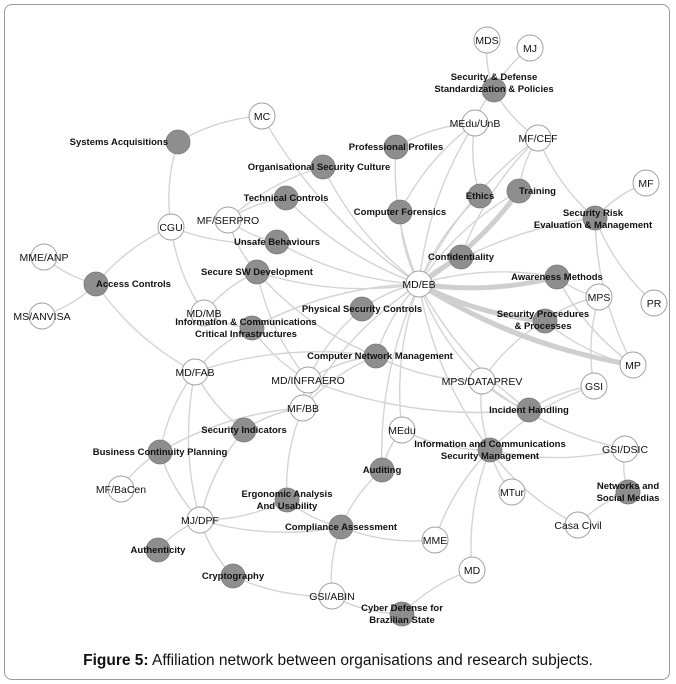  I want to click on org-label: MD/FAB, so click(194, 373).